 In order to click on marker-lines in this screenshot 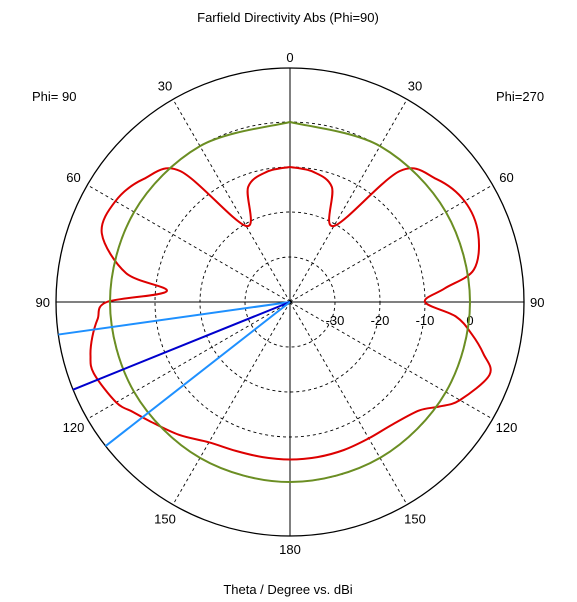, I will do `click(174, 374)`.